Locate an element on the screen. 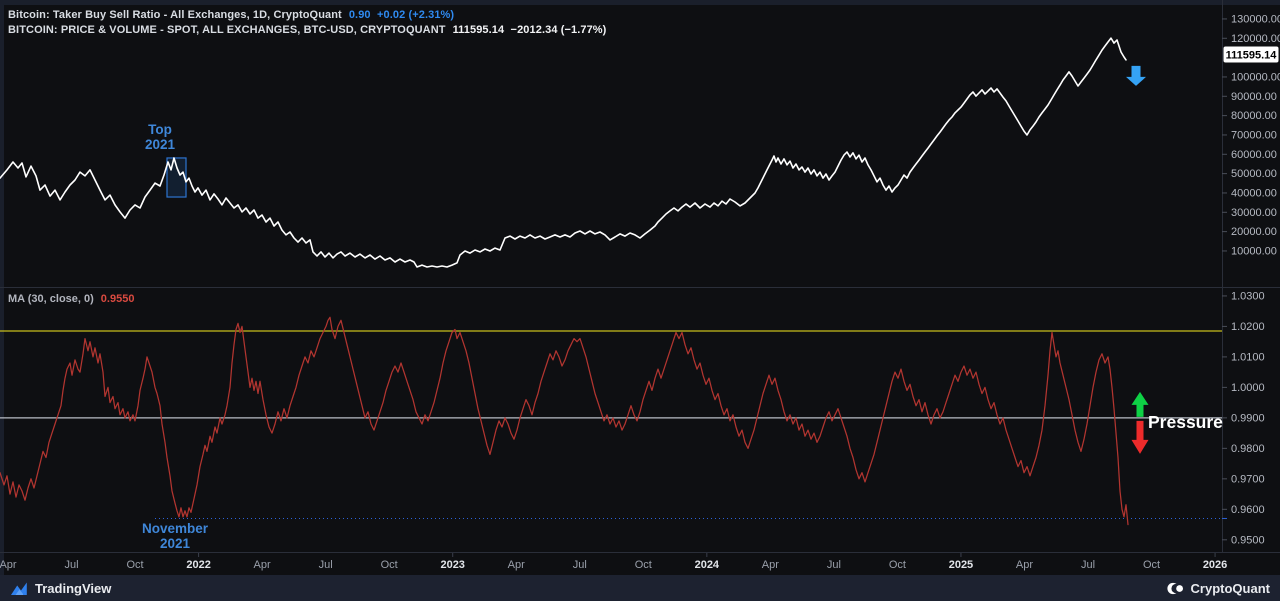 The image size is (1280, 601). tradingview-brand: TradingView is located at coordinates (60, 588).